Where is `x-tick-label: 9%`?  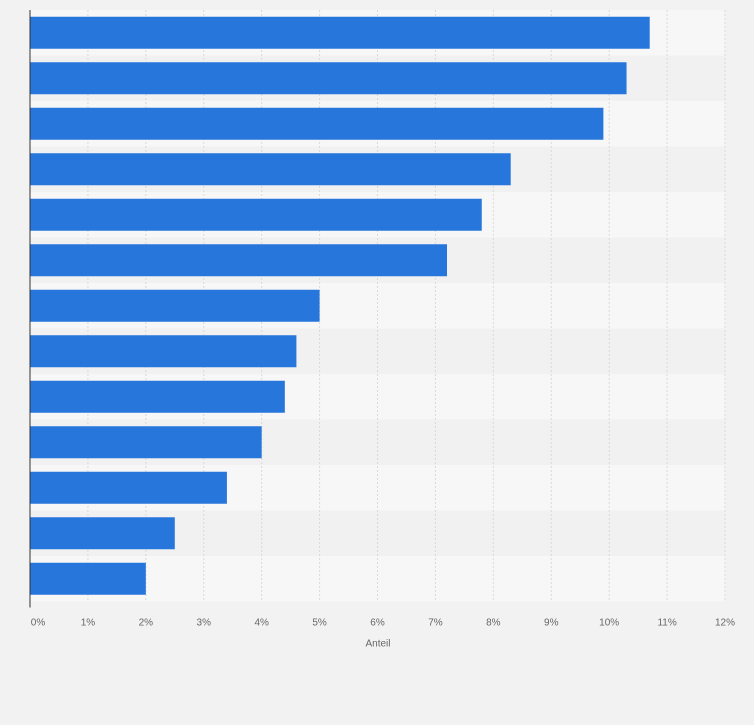
x-tick-label: 9% is located at coordinates (551, 623).